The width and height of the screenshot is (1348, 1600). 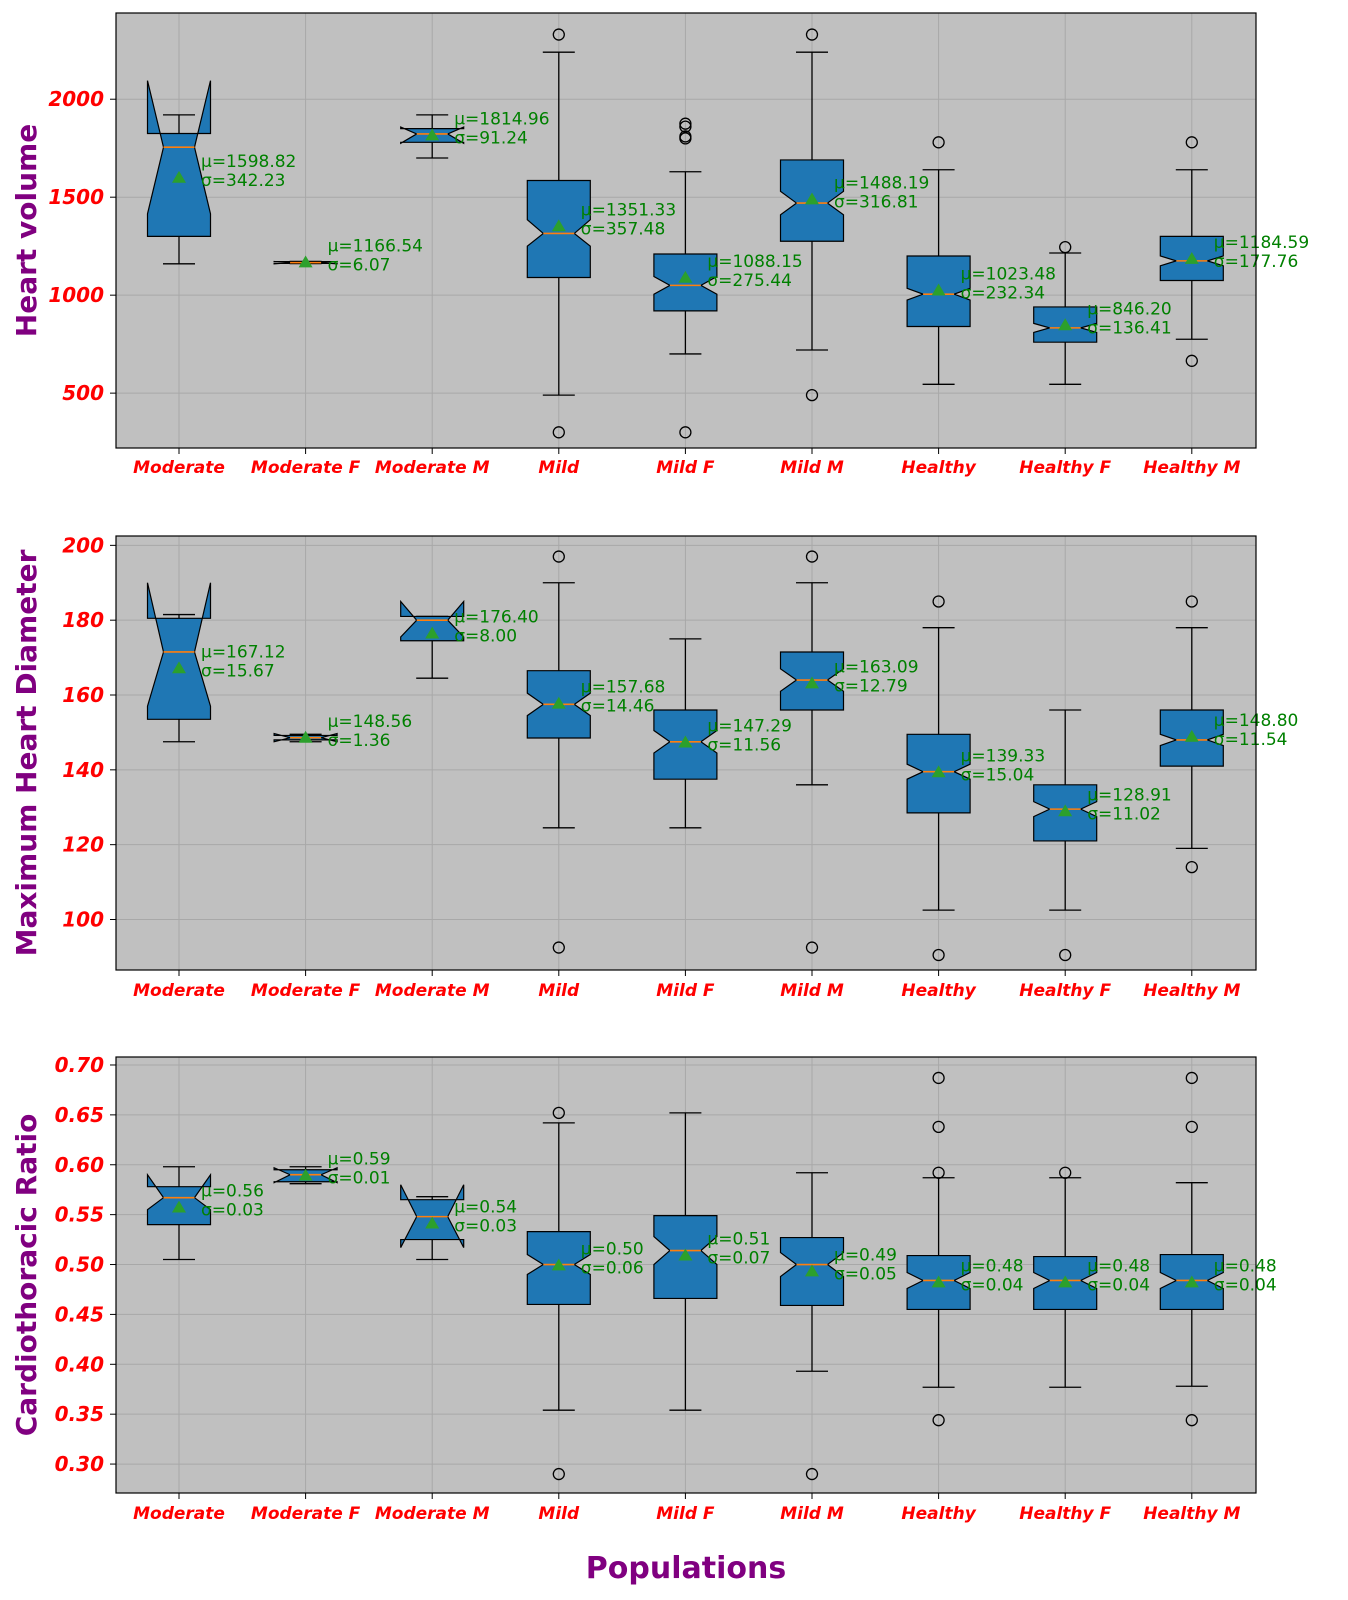 What do you see at coordinates (738, 1240) in the screenshot?
I see `mean-annotation: μ=0.51` at bounding box center [738, 1240].